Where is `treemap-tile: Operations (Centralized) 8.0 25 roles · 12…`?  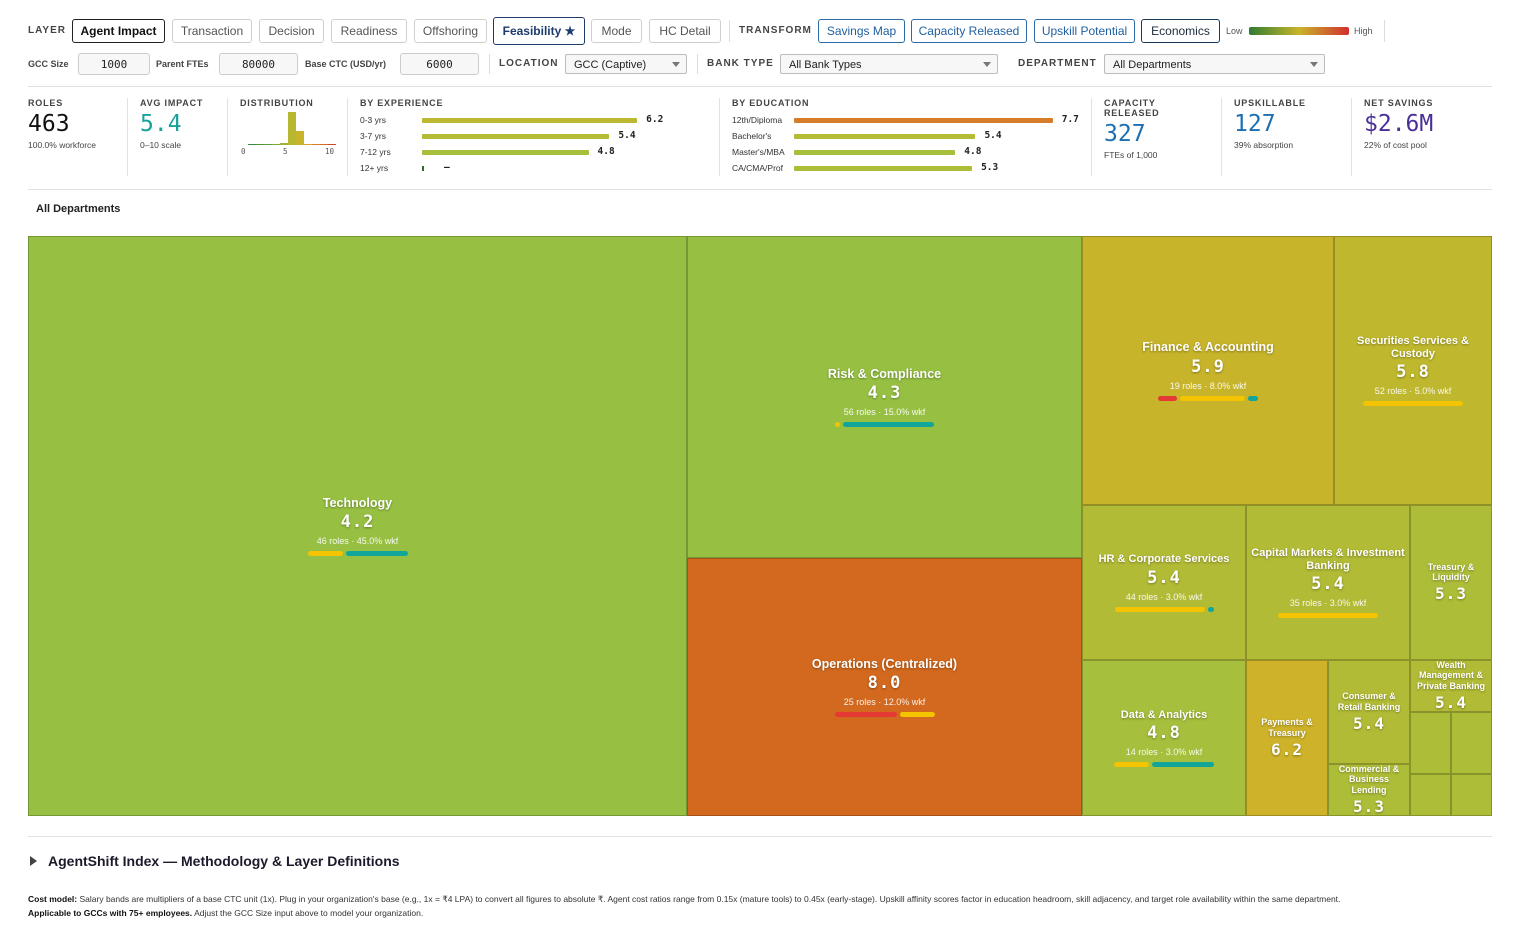
treemap-tile: Operations (Centralized) 8.0 25 roles · 12… is located at coordinates (884, 687).